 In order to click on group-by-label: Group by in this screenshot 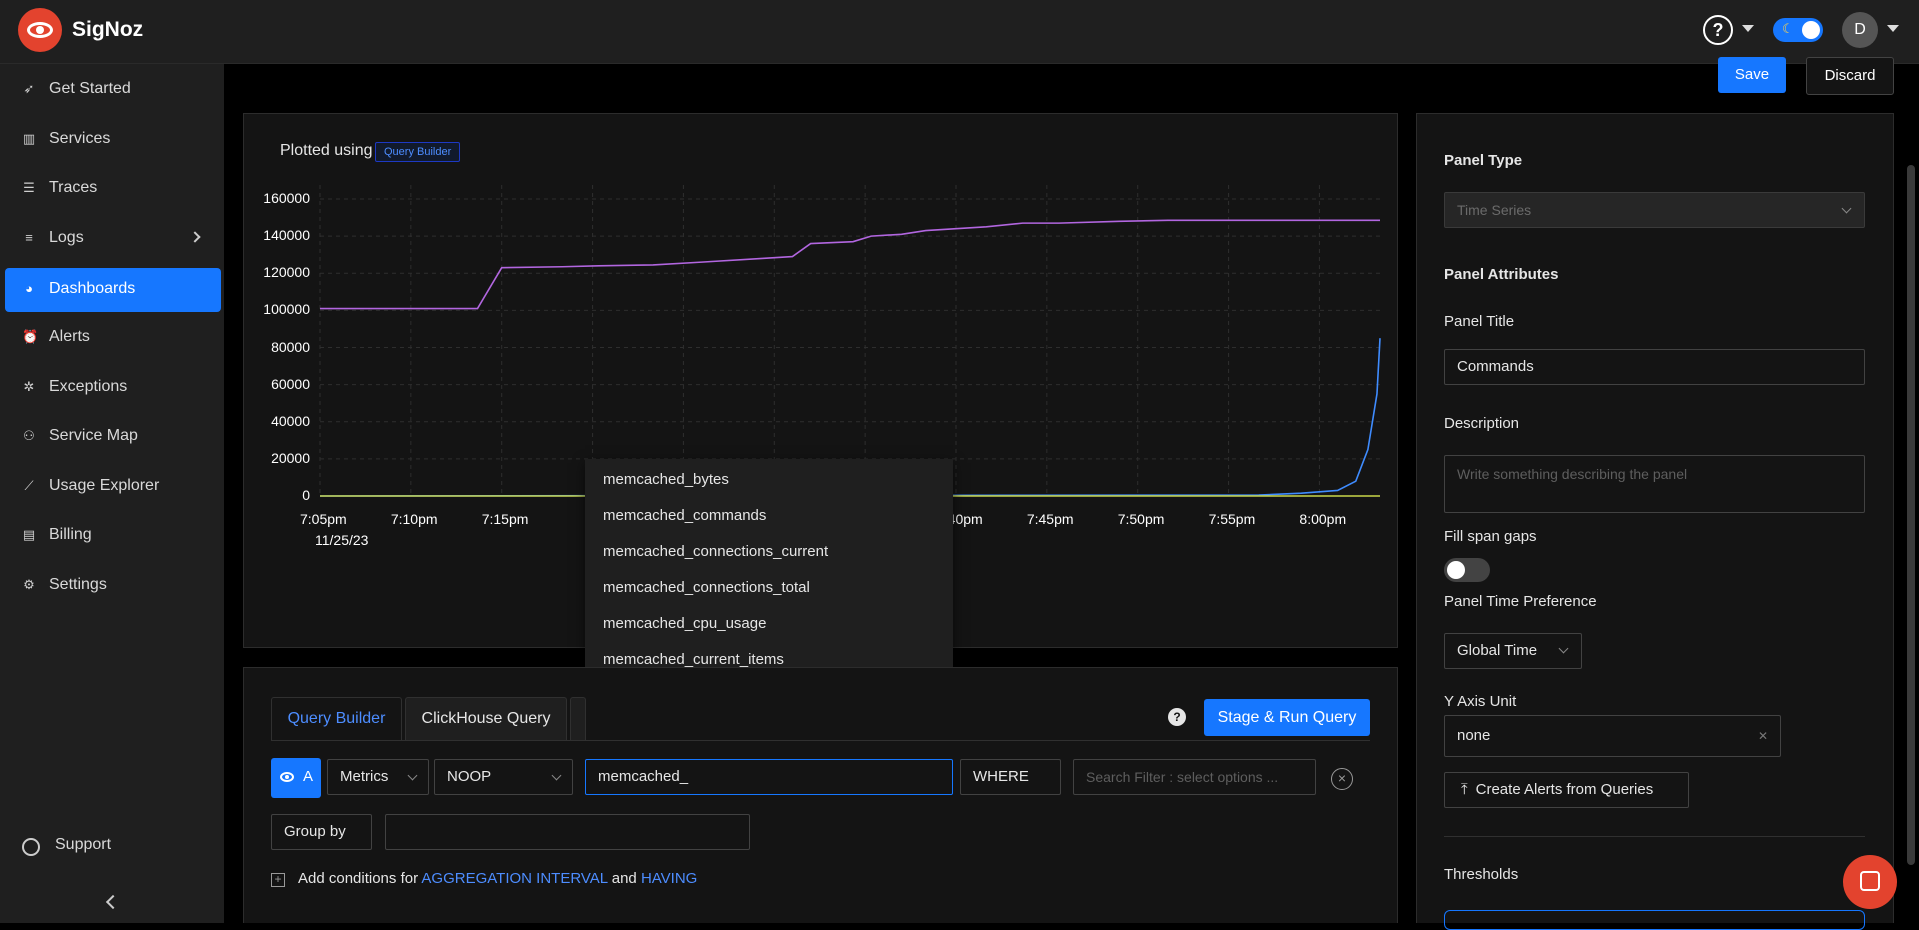, I will do `click(321, 832)`.